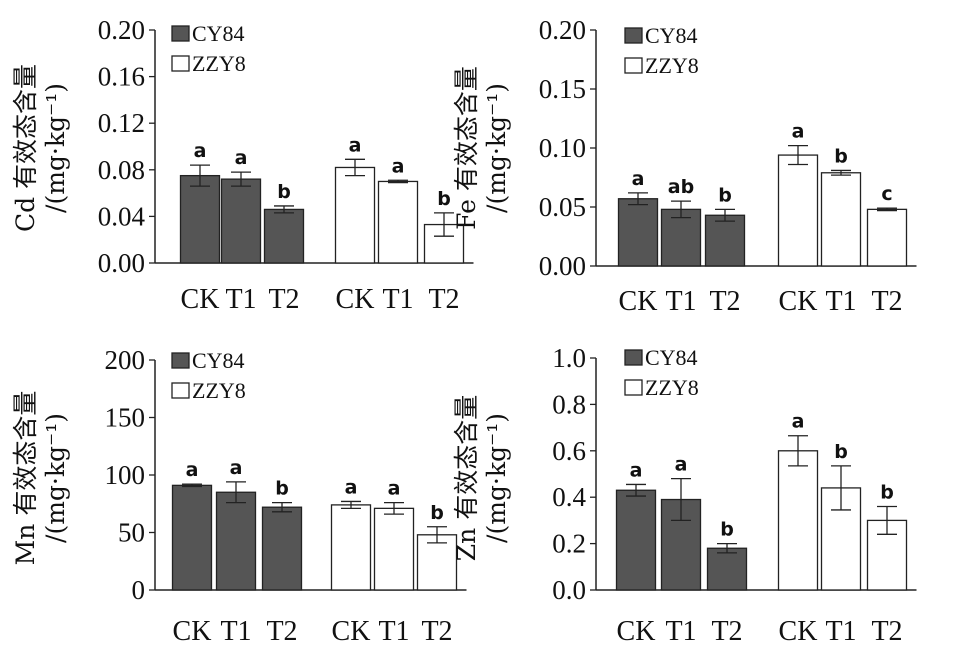 The width and height of the screenshot is (971, 656). What do you see at coordinates (562, 207) in the screenshot?
I see `y-tick-label: 0.05` at bounding box center [562, 207].